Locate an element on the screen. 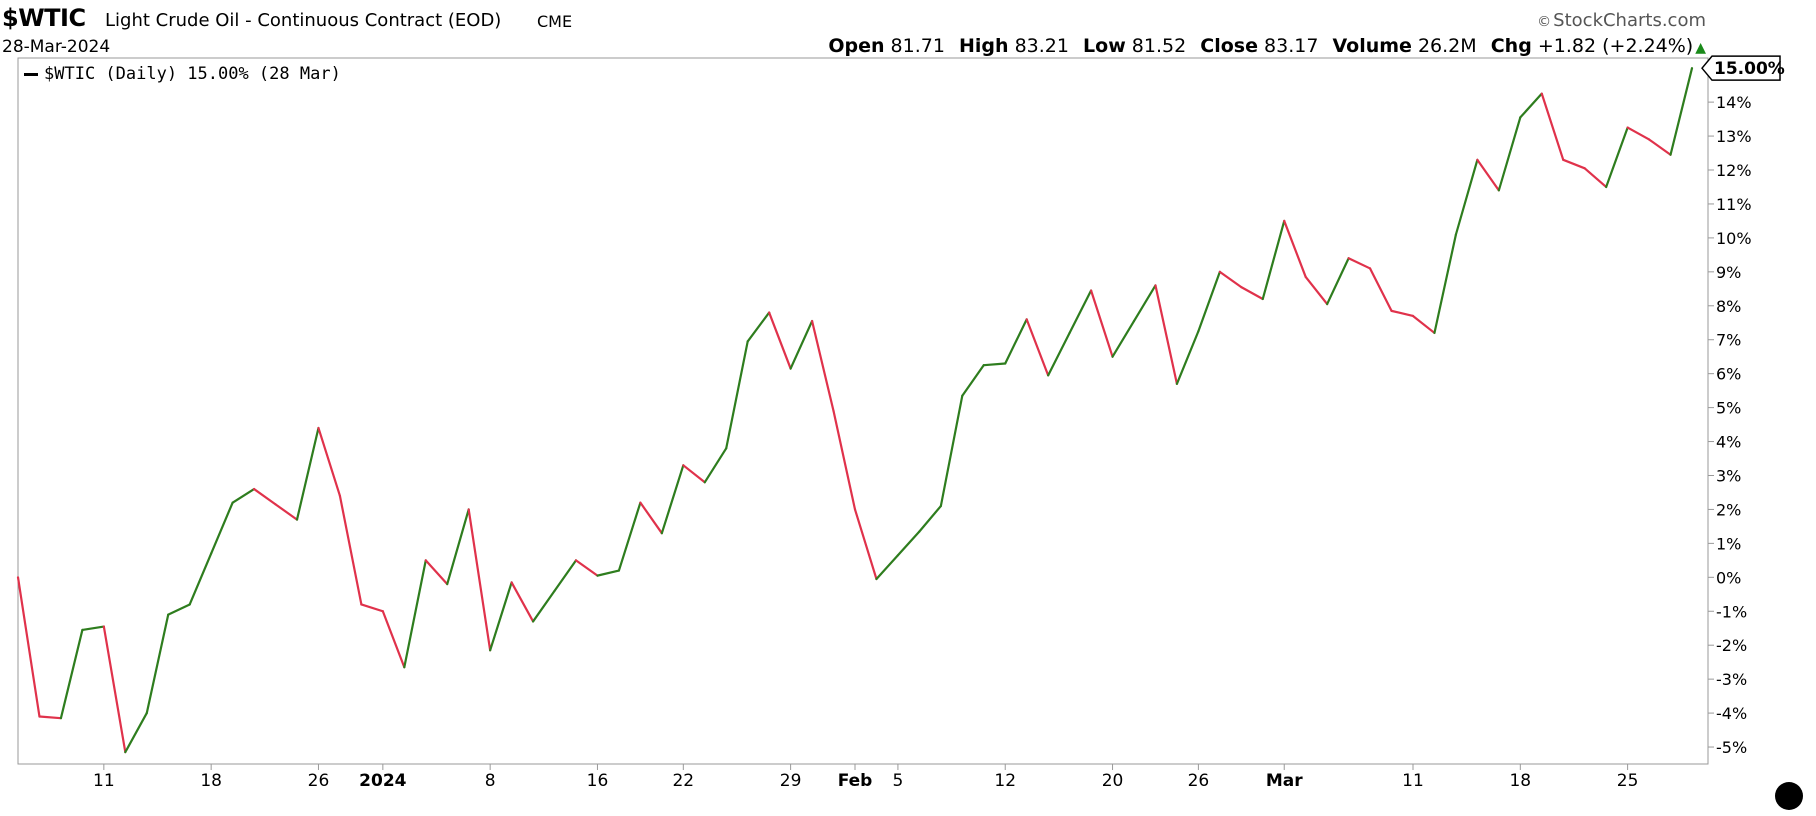 Image resolution: width=1816 pixels, height=816 pixels. x-tick-label: 22 is located at coordinates (683, 781).